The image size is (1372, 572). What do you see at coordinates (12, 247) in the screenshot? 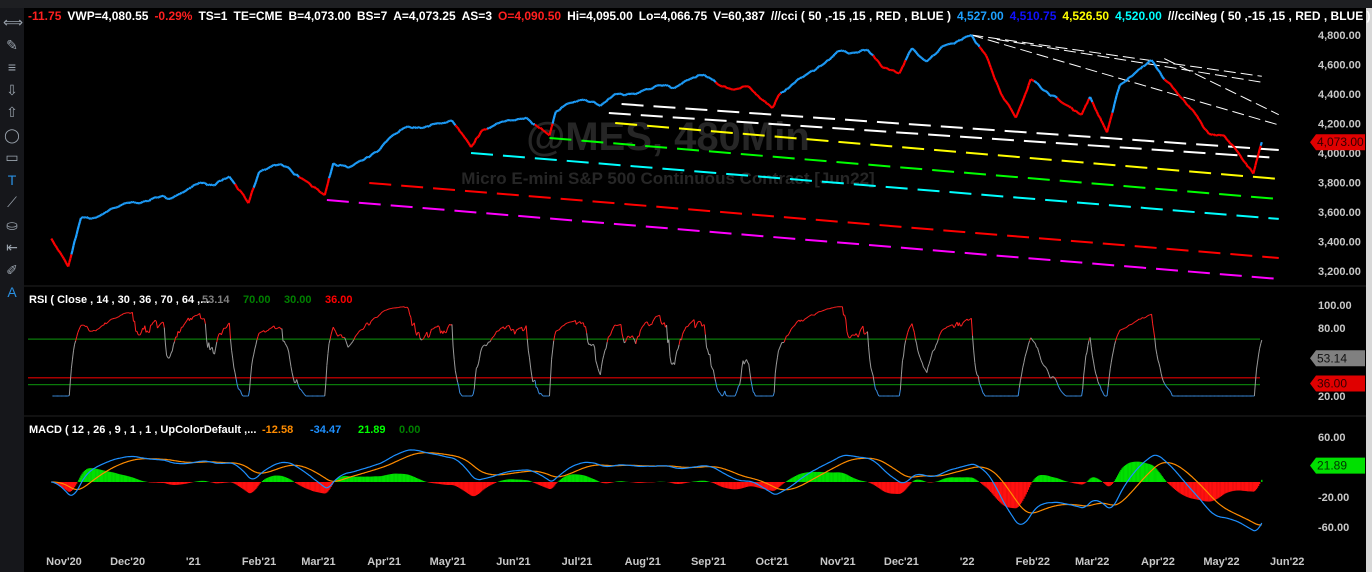
I see `back-icon: ⇤` at bounding box center [12, 247].